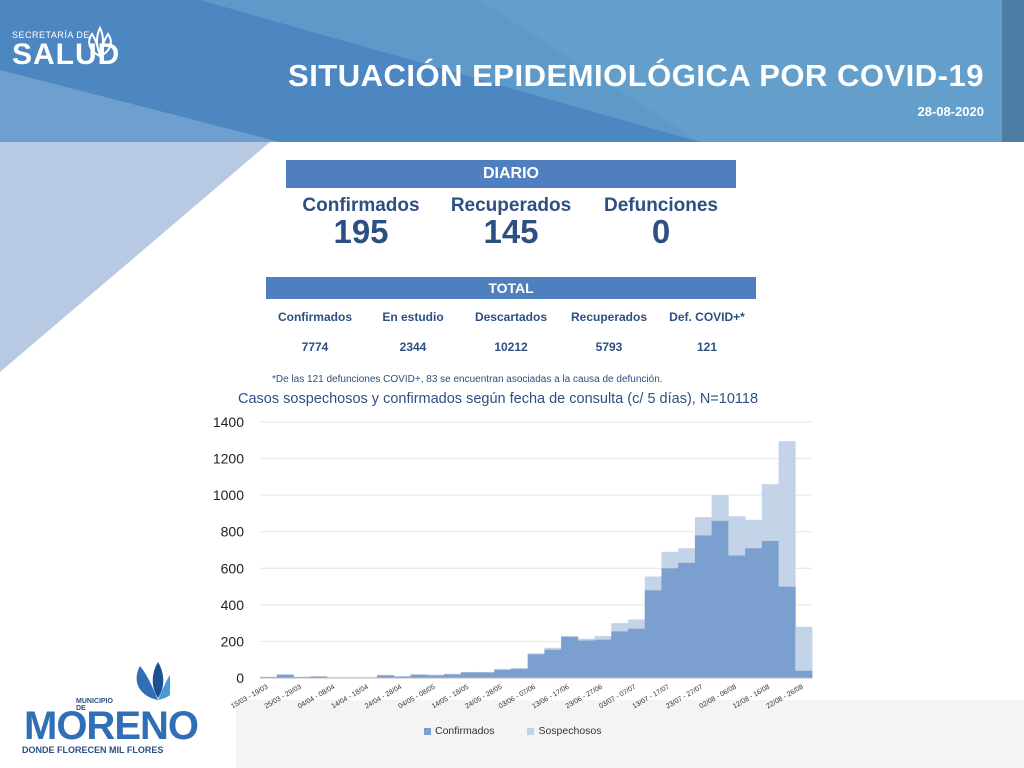  I want to click on y-tick-label: 400, so click(233, 605).